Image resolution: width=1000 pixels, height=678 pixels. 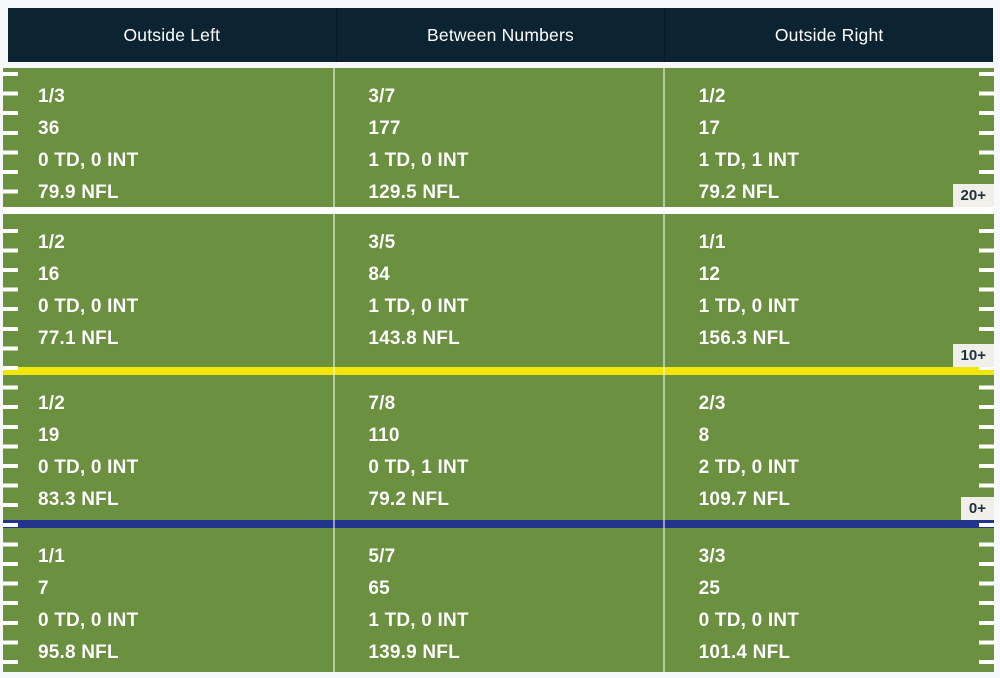 I want to click on zone-cell-20plus-between-numbers: 3/7 177 1 TD, 0 INT 129.5 NFL, so click(x=498, y=137).